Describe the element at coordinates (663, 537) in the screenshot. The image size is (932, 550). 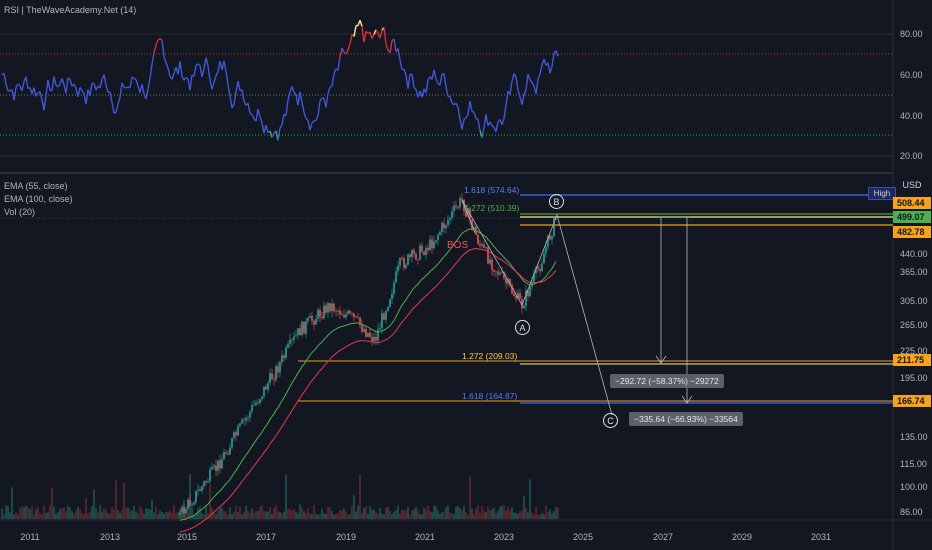
I see `time-tick: 2027` at that location.